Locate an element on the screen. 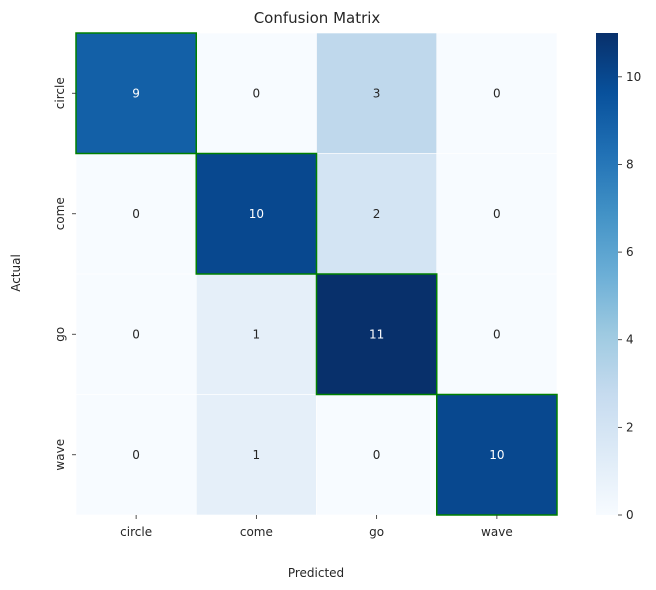 Image resolution: width=656 pixels, height=590 pixels. x-tick-label: circle is located at coordinates (136, 532).